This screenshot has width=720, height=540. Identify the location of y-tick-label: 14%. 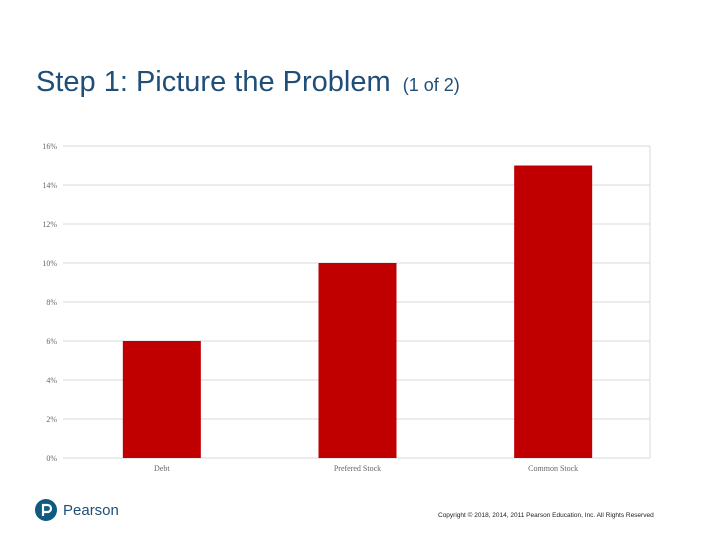
(49, 185).